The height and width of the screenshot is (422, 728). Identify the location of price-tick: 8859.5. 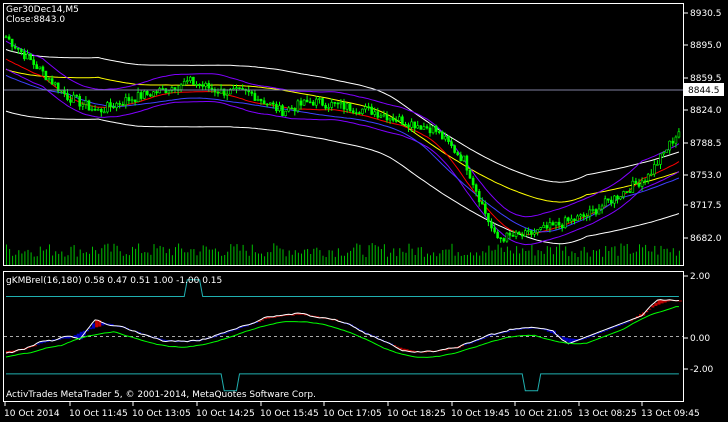
(706, 79).